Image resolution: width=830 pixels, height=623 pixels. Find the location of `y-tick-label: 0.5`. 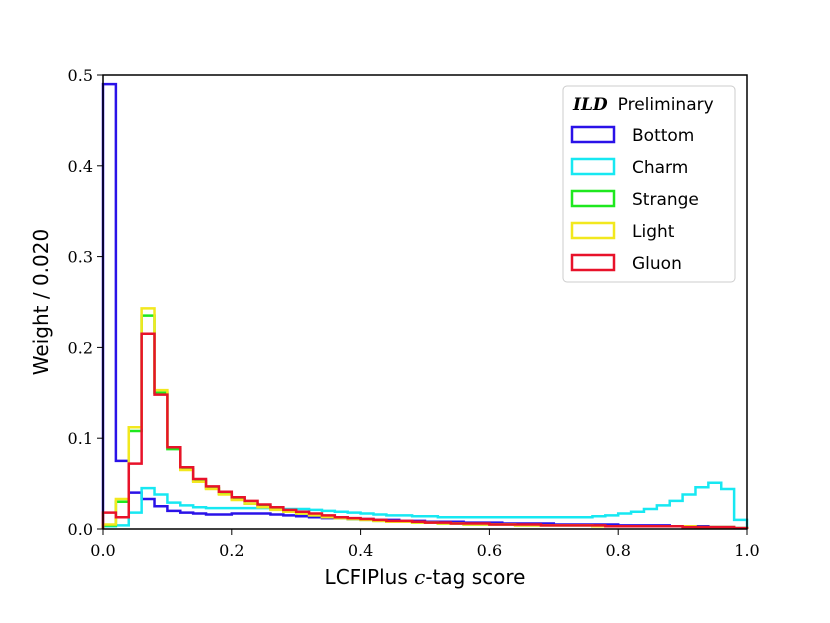

y-tick-label: 0.5 is located at coordinates (80, 75).